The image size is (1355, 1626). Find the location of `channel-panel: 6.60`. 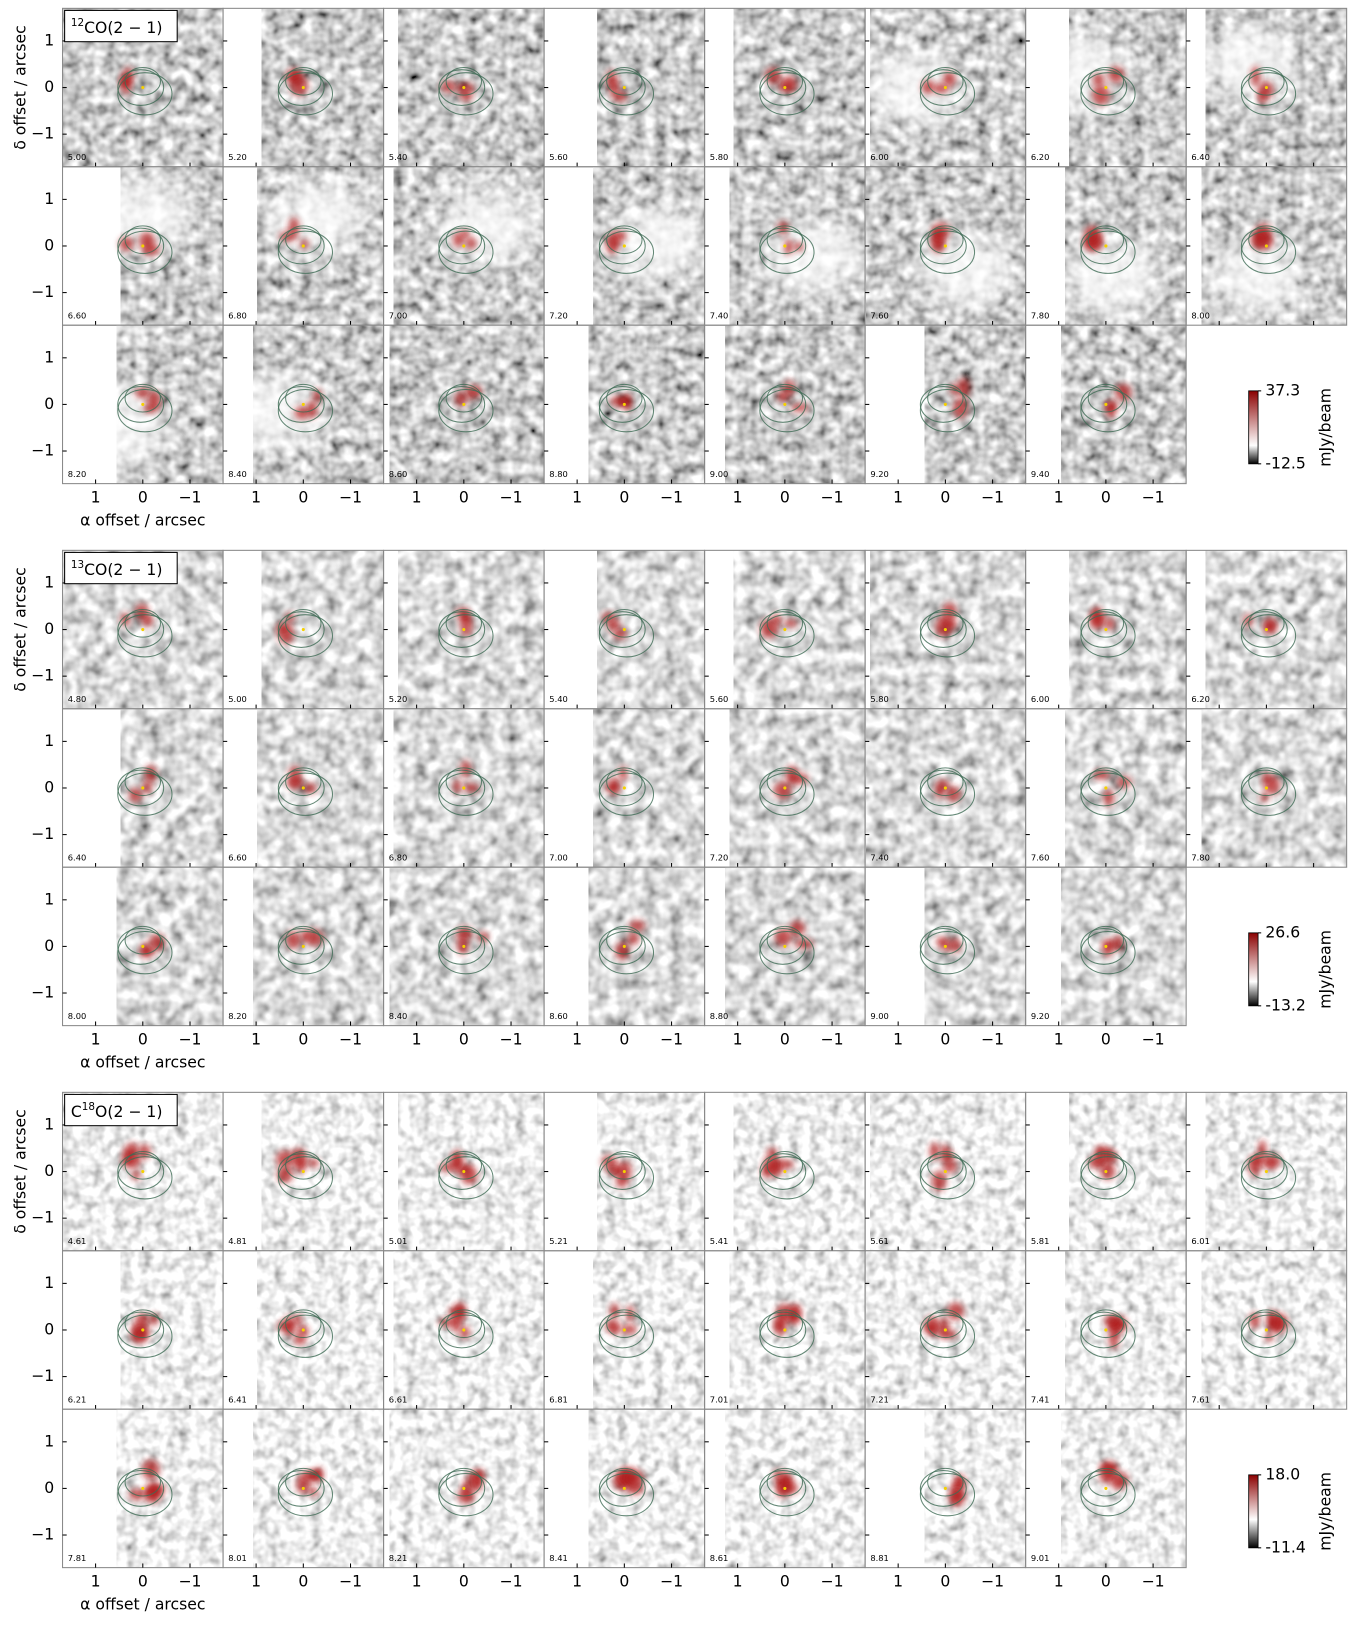

channel-panel: 6.60 is located at coordinates (303, 788).